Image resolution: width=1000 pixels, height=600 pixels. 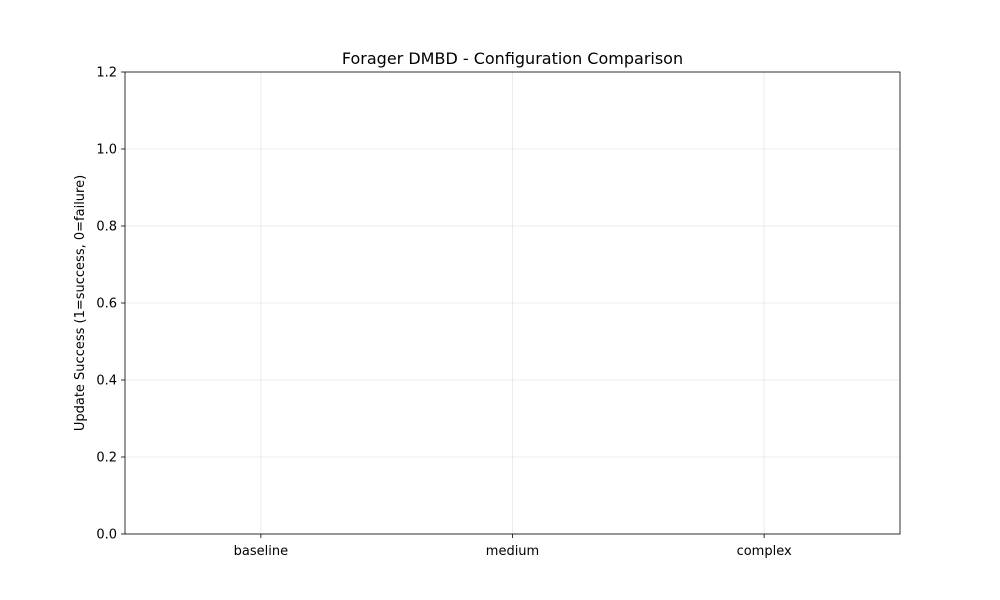 I want to click on x-axis: baseline medium complex, so click(x=513, y=546).